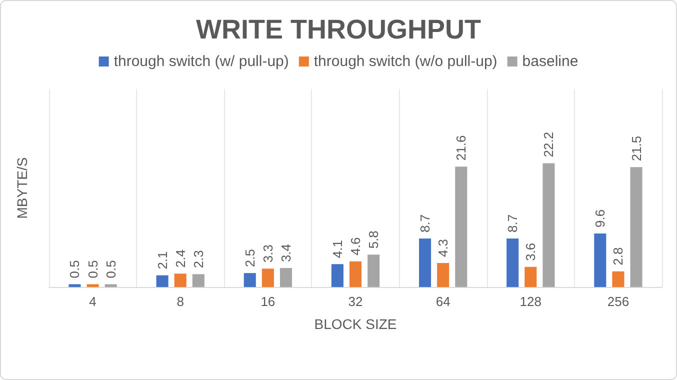 The width and height of the screenshot is (677, 380). Describe the element at coordinates (250, 258) in the screenshot. I see `data-label: 2.5` at that location.